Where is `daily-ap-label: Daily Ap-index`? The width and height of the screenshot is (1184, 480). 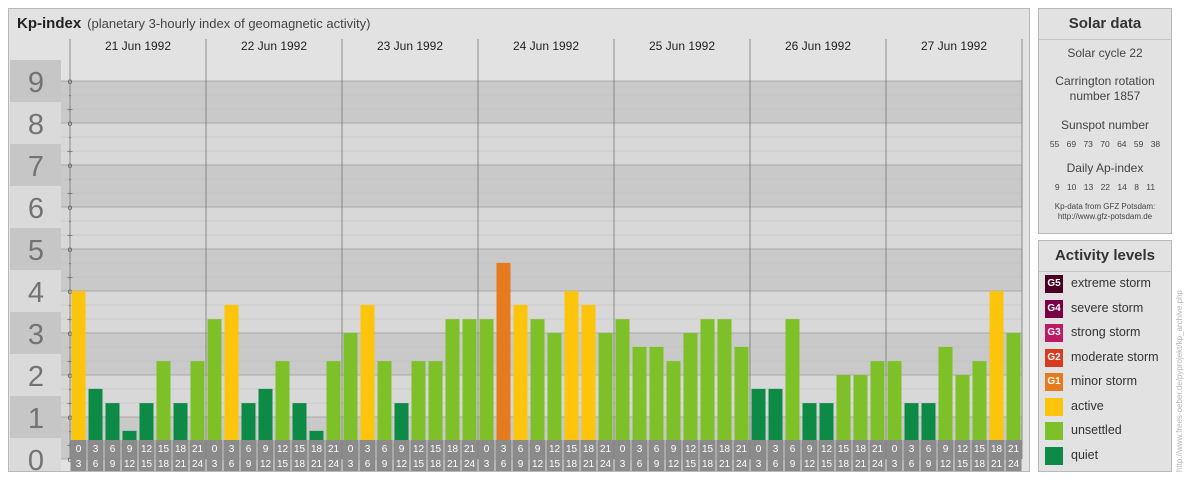
daily-ap-label: Daily Ap-index is located at coordinates (1105, 168).